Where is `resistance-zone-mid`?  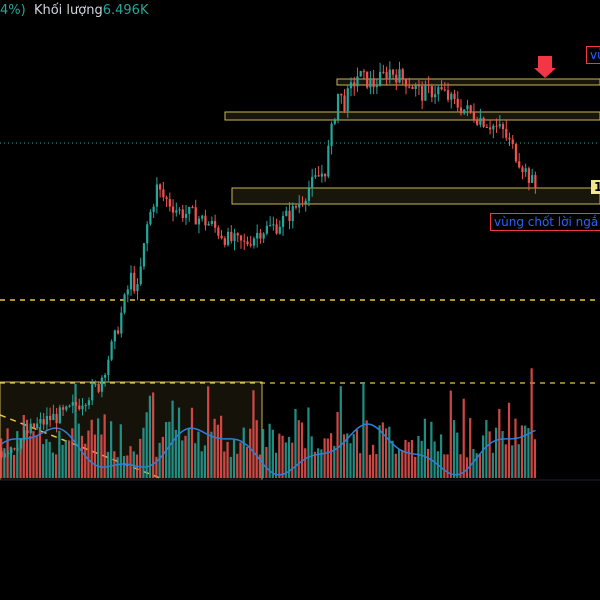 resistance-zone-mid is located at coordinates (412, 116).